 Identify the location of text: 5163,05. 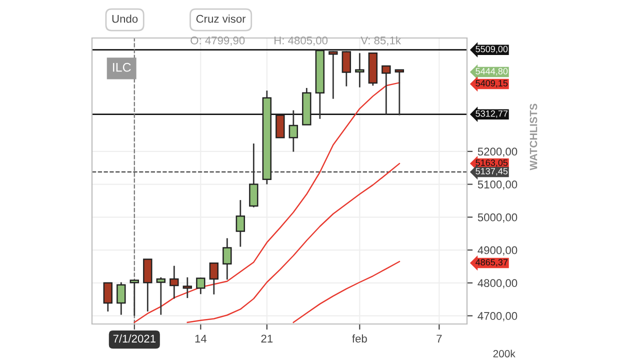
(492, 163).